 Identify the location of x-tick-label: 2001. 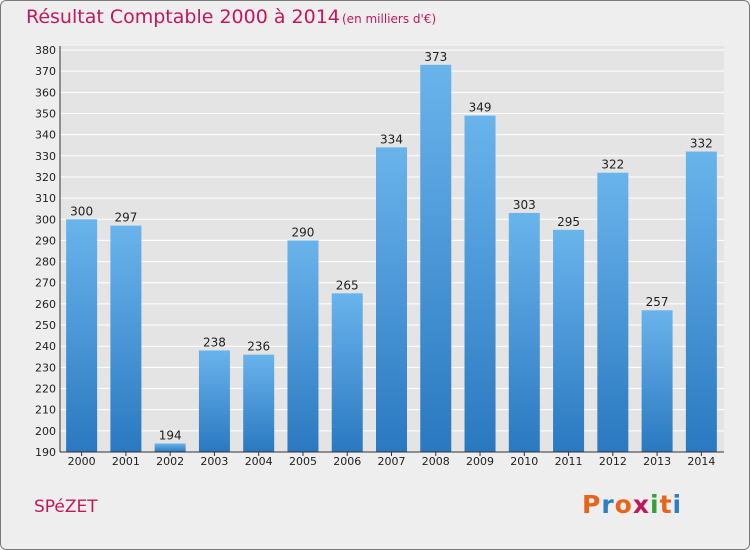
(126, 461).